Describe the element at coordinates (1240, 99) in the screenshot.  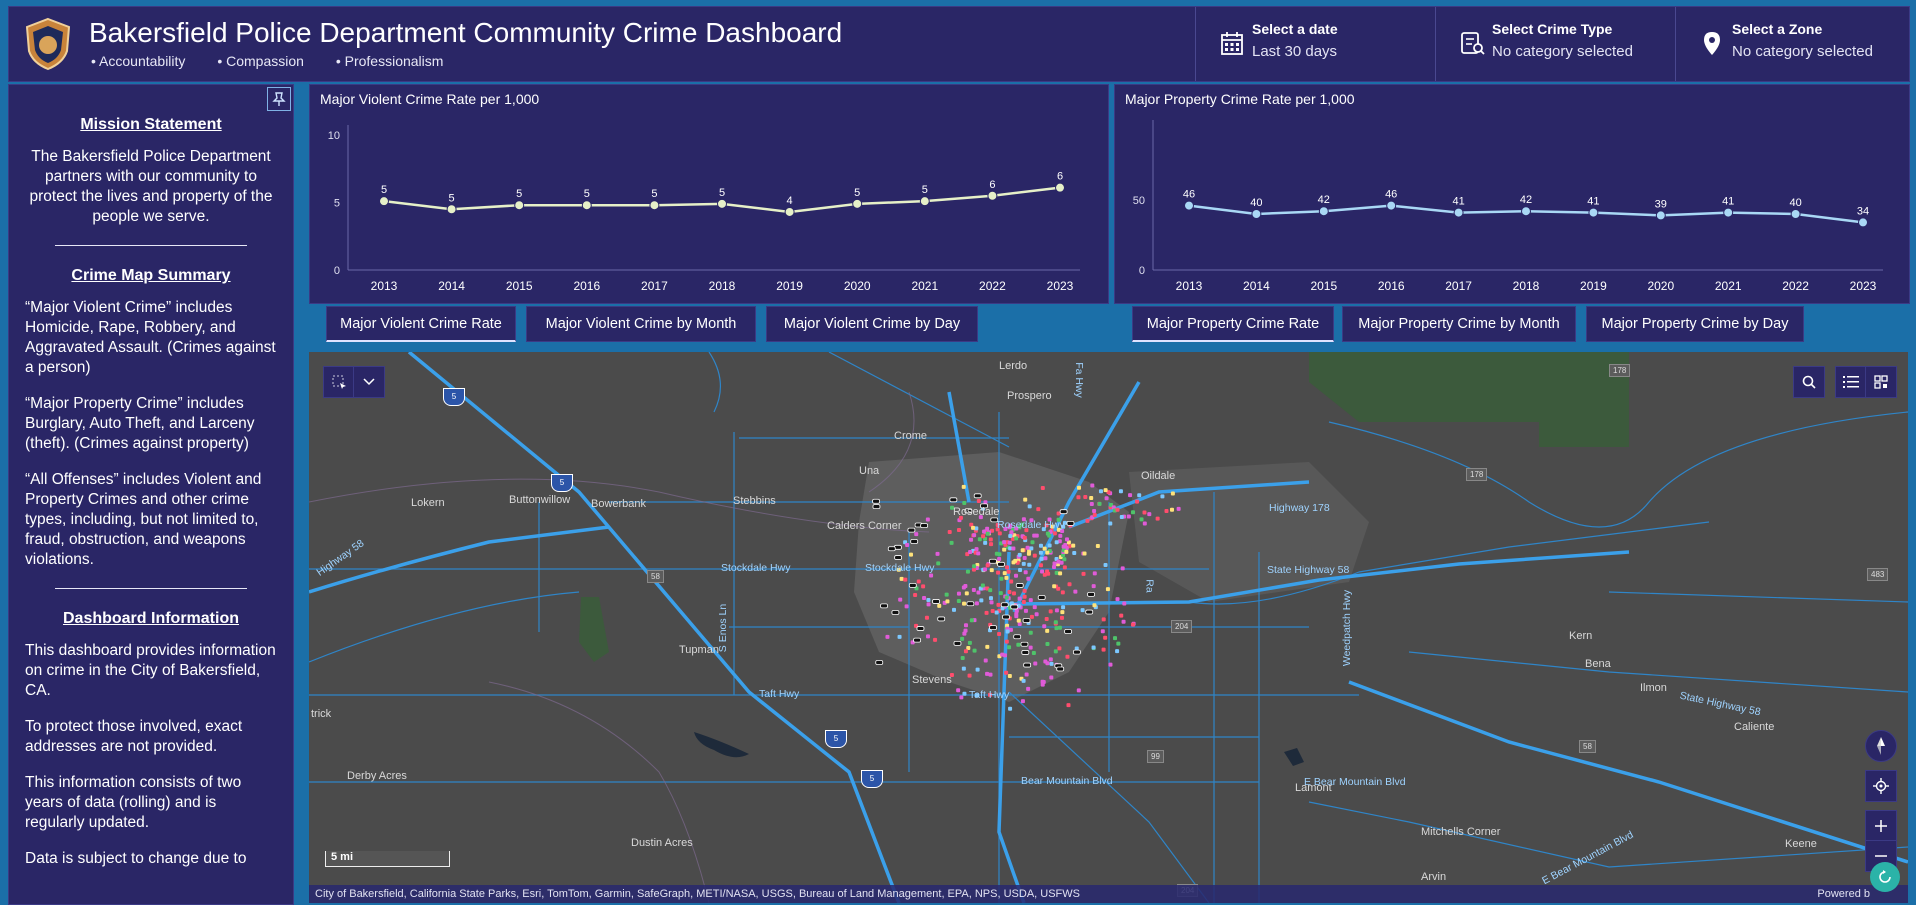
I see `chart-title: Major Property Crime Rate per 1,000` at that location.